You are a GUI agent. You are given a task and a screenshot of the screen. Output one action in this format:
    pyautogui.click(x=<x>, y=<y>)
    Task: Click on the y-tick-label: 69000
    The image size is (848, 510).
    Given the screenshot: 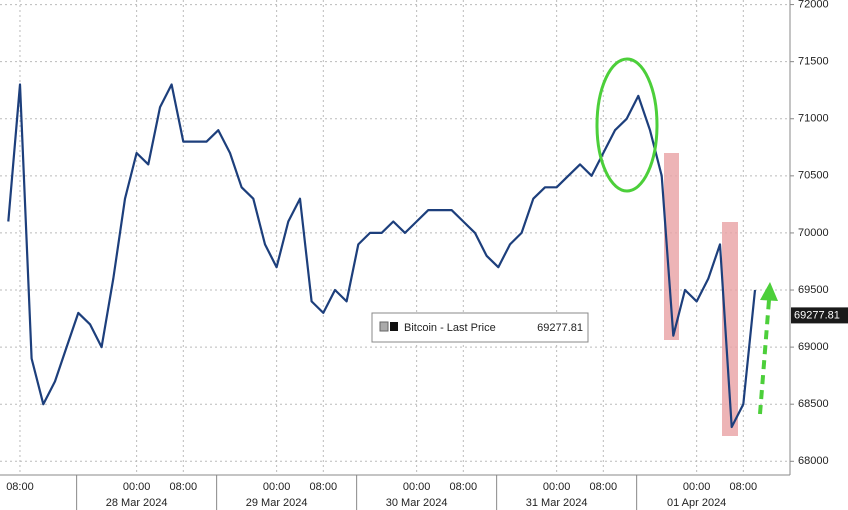 What is the action you would take?
    pyautogui.click(x=813, y=347)
    